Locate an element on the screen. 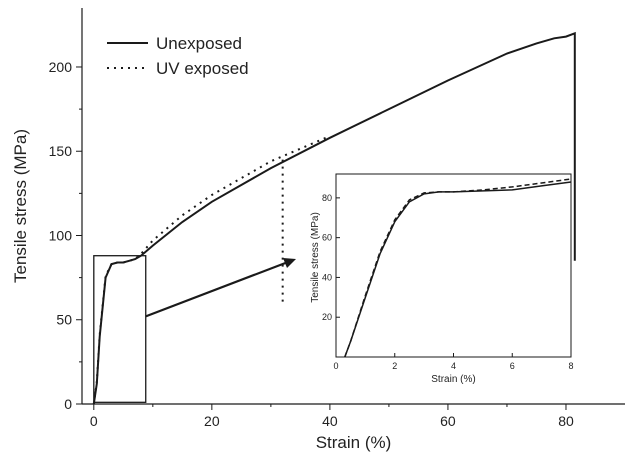 The height and width of the screenshot is (462, 637). inset-x-tick-label: 0 is located at coordinates (335, 366).